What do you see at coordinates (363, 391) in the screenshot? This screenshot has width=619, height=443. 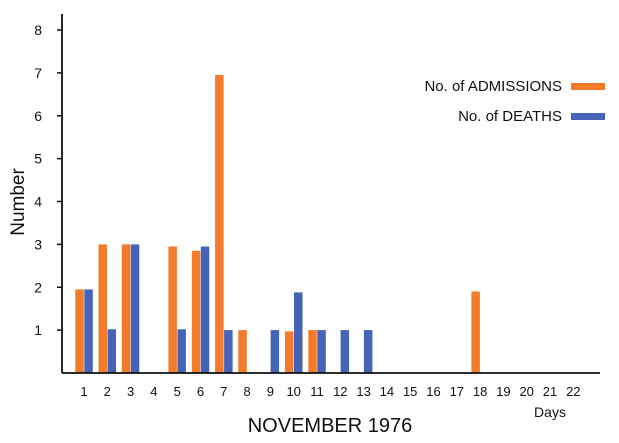 I see `x-tick-label: 13` at bounding box center [363, 391].